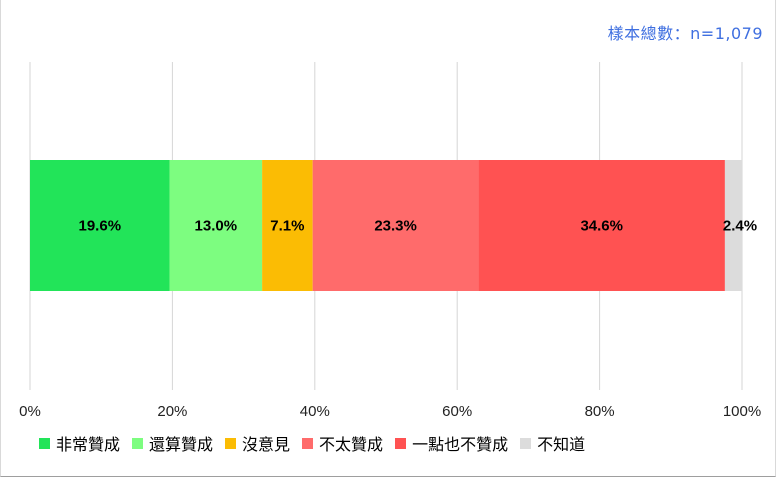 The height and width of the screenshot is (477, 776). I want to click on bar-value-label: 13.0%, so click(216, 226).